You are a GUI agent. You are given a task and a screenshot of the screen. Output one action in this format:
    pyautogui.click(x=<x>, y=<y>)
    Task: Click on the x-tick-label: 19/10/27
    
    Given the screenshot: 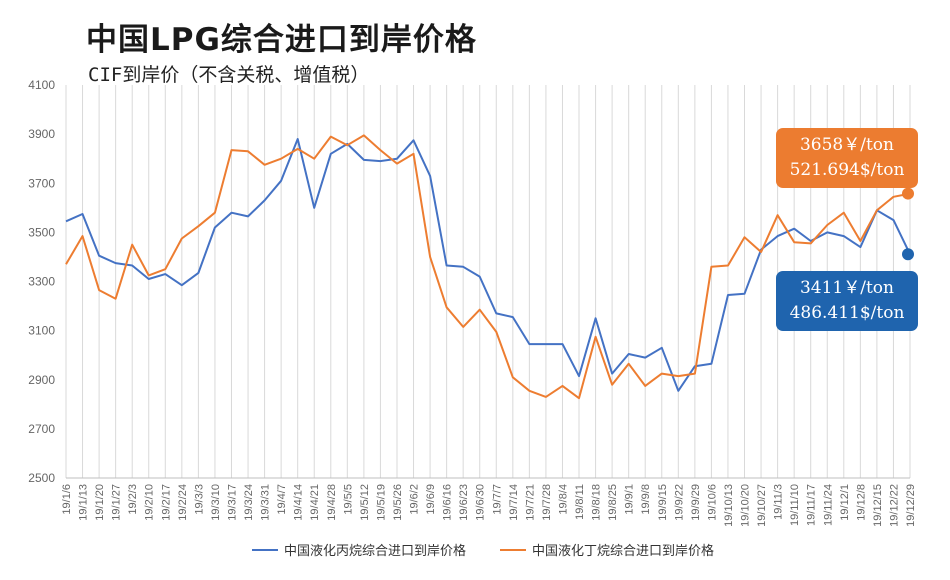 What is the action you would take?
    pyautogui.click(x=762, y=505)
    